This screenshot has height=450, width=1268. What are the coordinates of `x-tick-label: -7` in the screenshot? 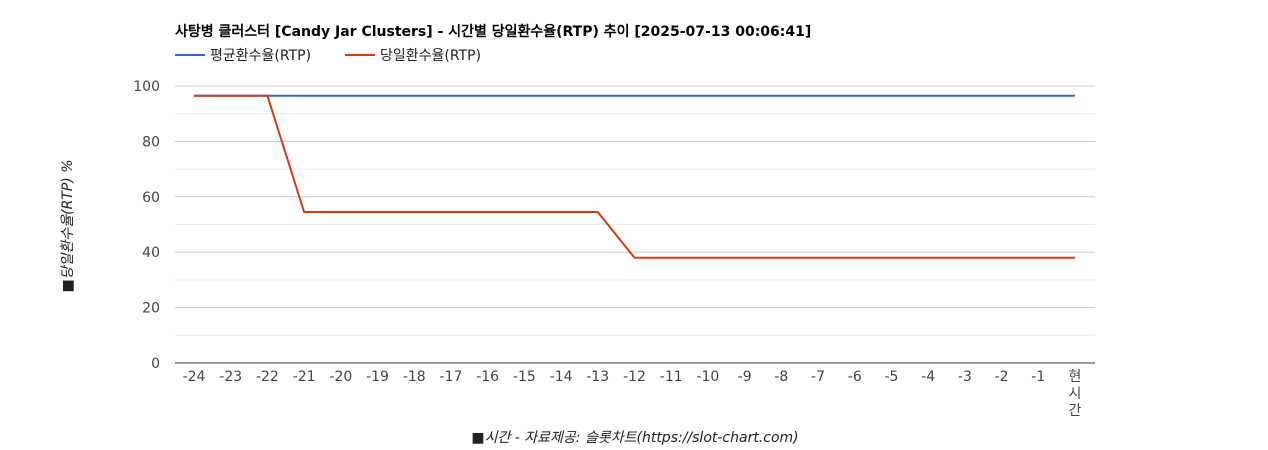 It's located at (818, 377).